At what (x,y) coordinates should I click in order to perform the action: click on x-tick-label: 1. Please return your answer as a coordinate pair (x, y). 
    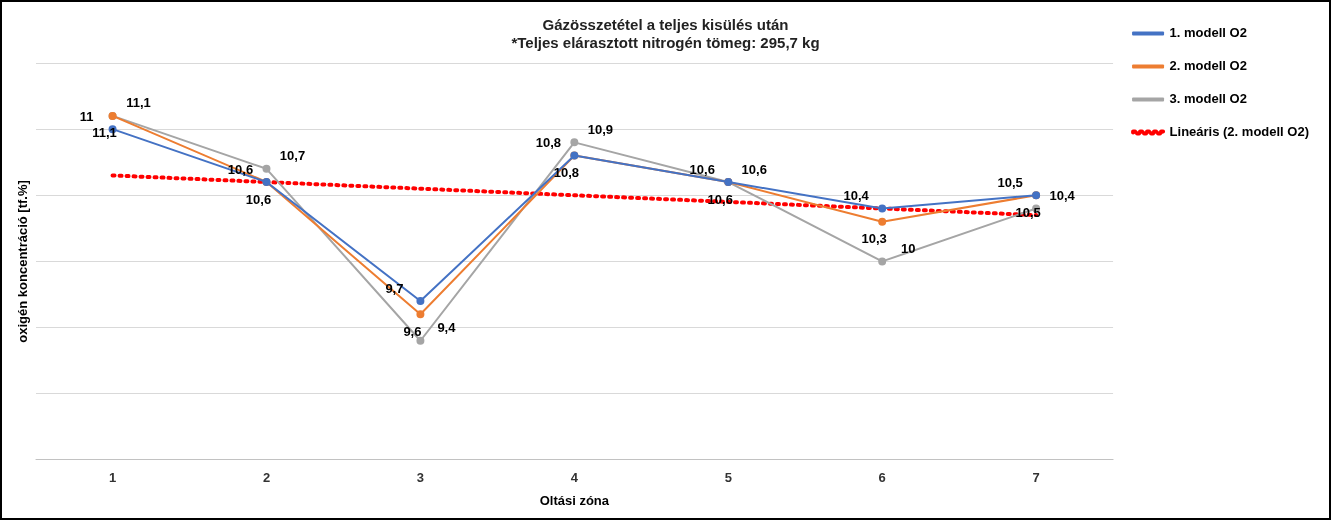
    Looking at the image, I should click on (112, 478).